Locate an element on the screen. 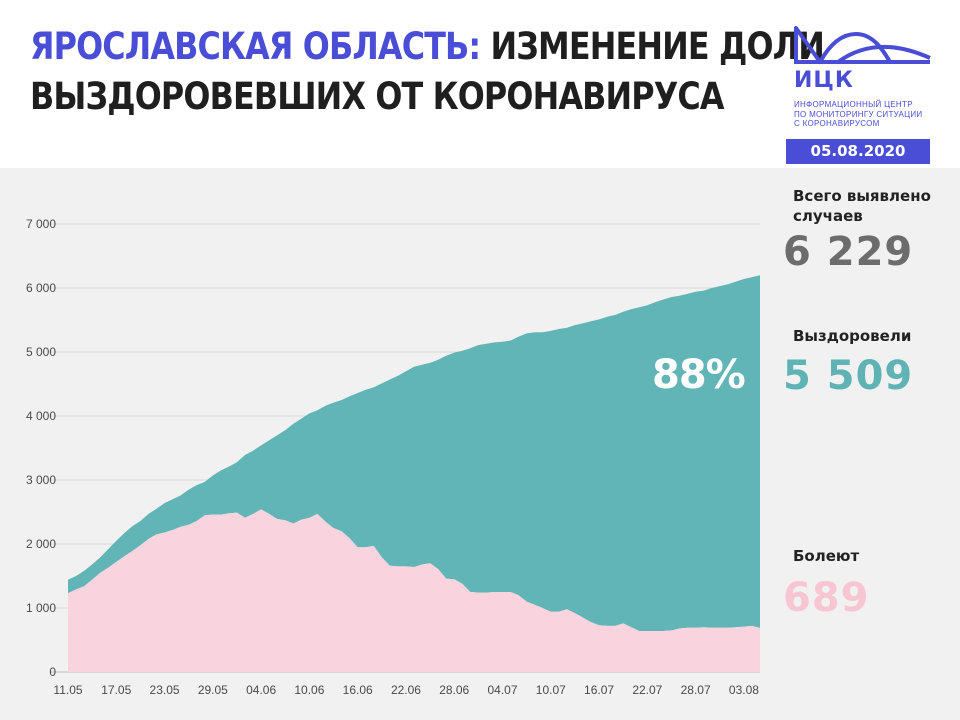  y-tick-label: 7 000 is located at coordinates (41, 224).